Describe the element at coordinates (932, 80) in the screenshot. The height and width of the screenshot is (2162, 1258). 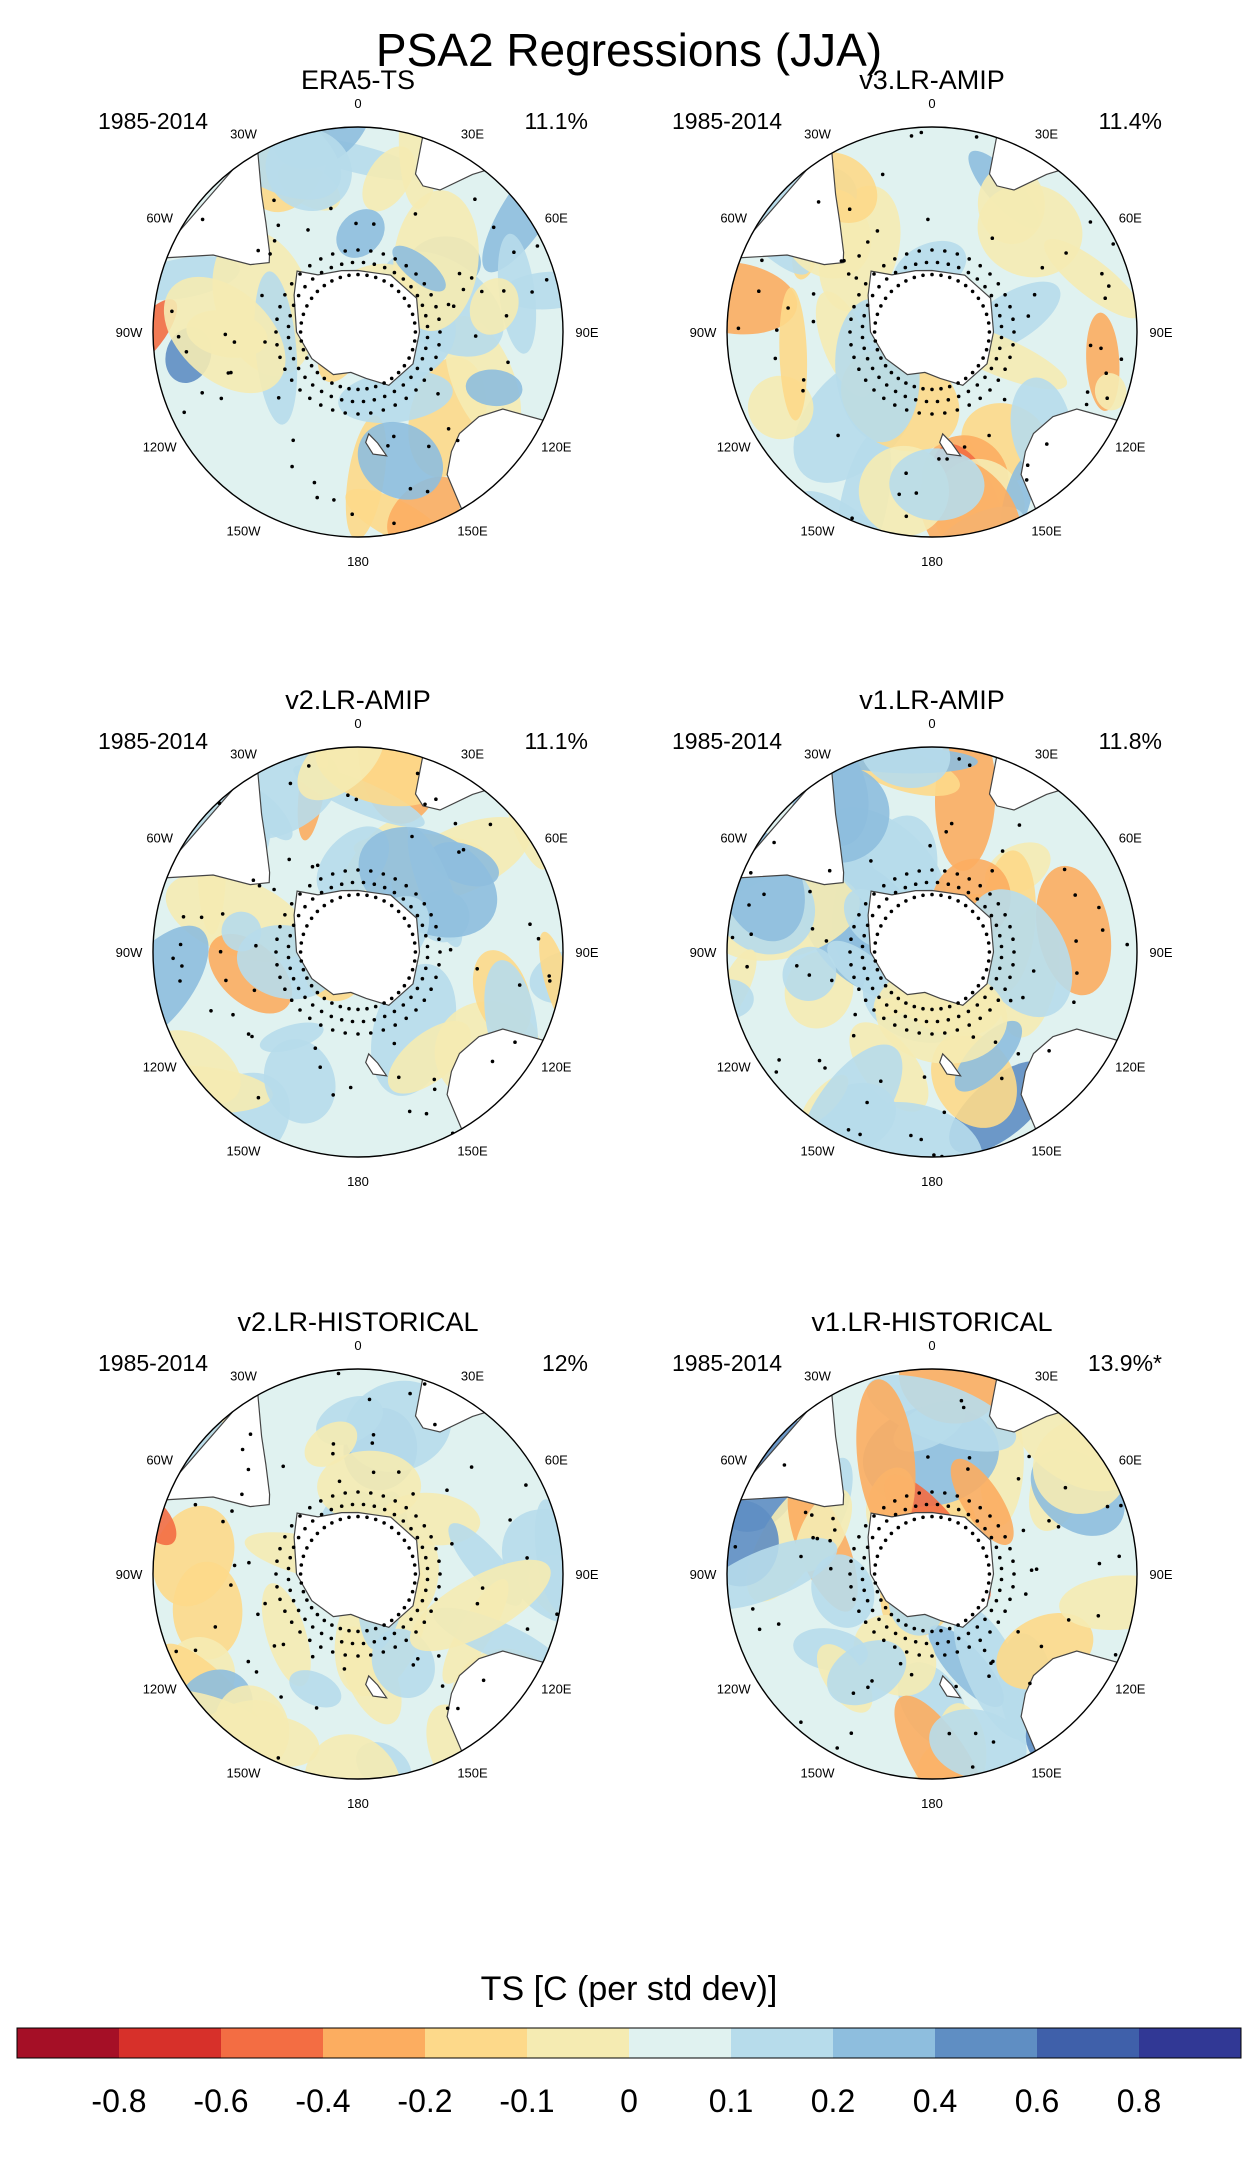
I see `panel-title: v3.LR-AMIP` at that location.